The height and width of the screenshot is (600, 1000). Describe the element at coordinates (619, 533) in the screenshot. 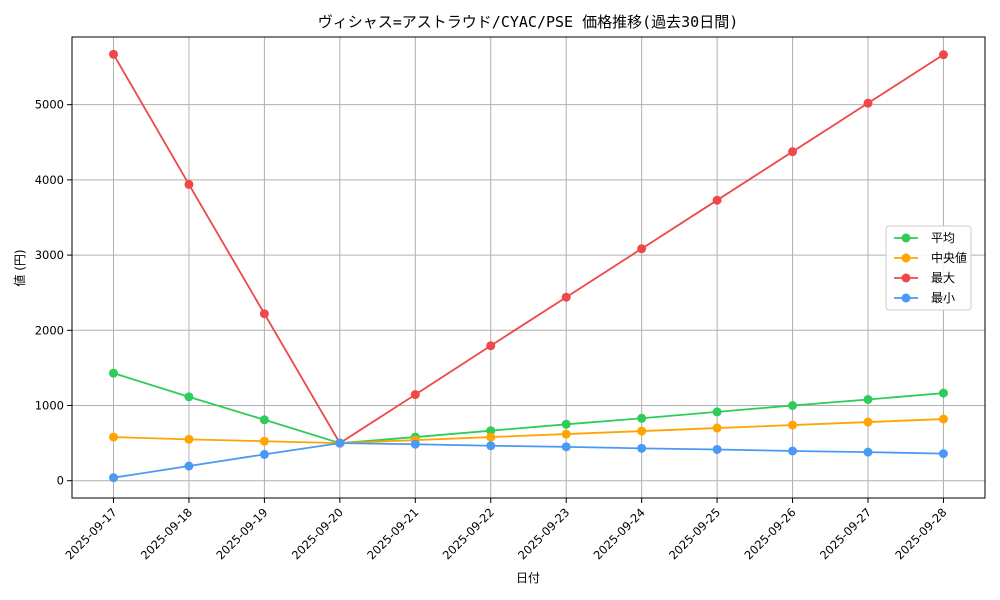

I see `x-tick-label: 2025-09-24` at that location.